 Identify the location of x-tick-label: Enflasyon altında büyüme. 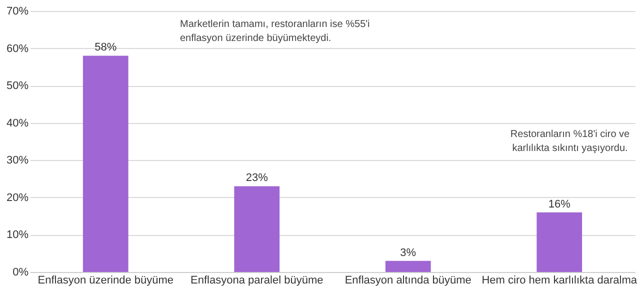
(408, 280).